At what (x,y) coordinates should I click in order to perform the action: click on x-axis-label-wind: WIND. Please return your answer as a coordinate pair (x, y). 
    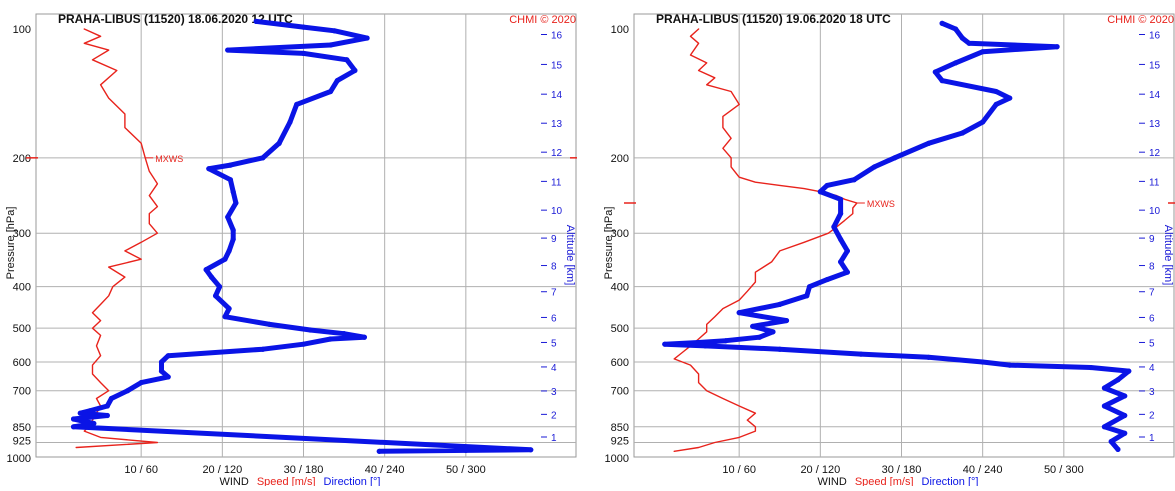
    Looking at the image, I should click on (831, 481).